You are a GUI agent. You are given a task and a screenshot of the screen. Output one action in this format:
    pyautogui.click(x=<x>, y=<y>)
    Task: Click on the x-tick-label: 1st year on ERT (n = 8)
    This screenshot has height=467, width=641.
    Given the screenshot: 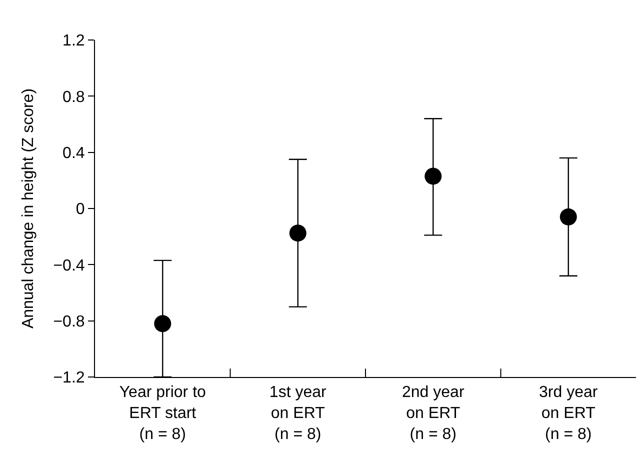 What is the action you would take?
    pyautogui.click(x=298, y=413)
    